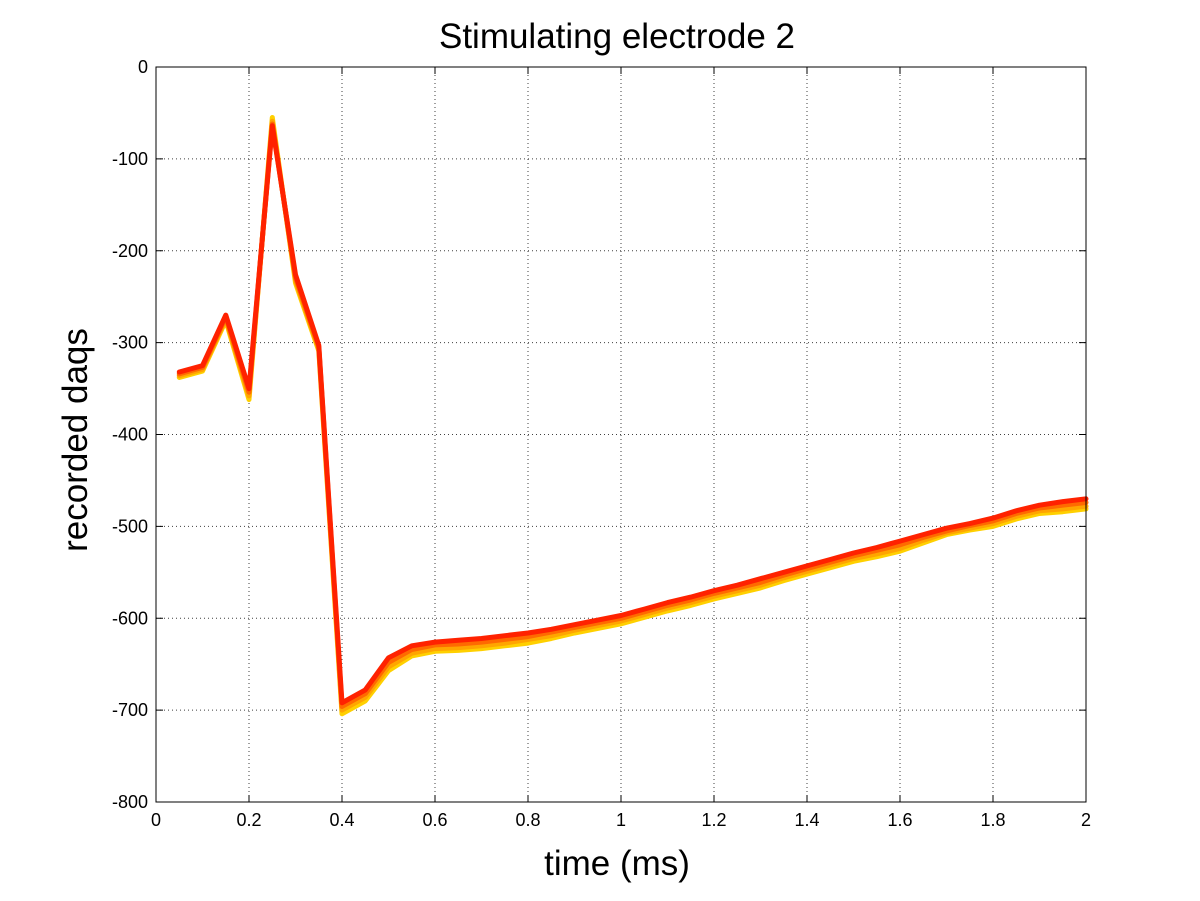  I want to click on x-tick-label: 0.2, so click(248, 820).